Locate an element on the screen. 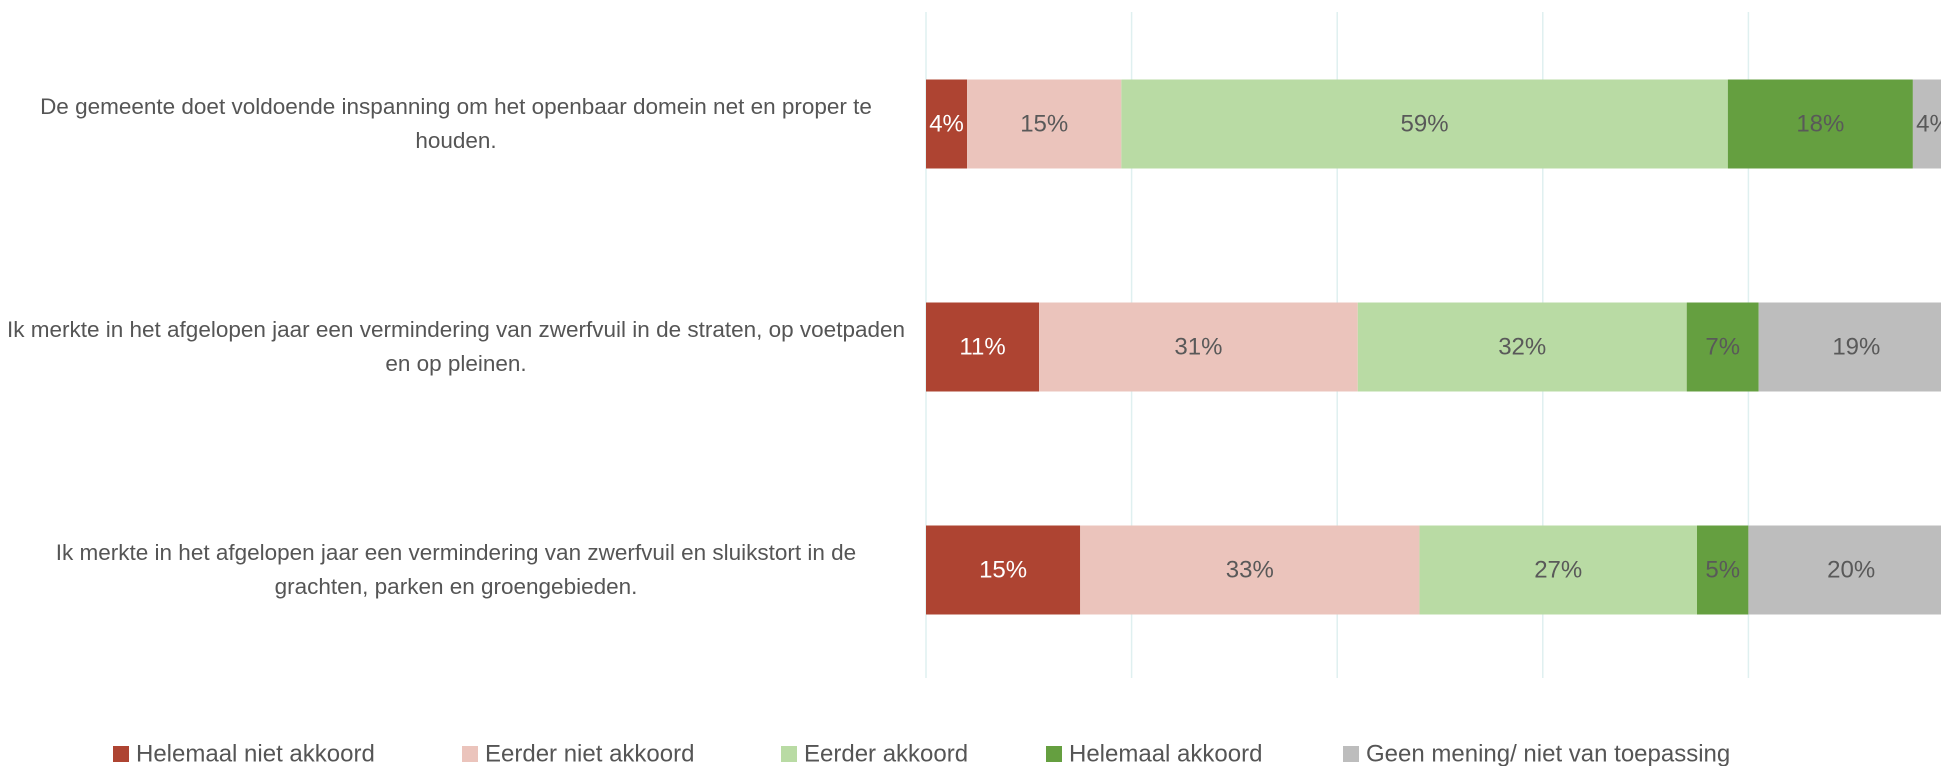 Image resolution: width=1941 pixels, height=766 pixels. data-label: 7% is located at coordinates (1722, 346).